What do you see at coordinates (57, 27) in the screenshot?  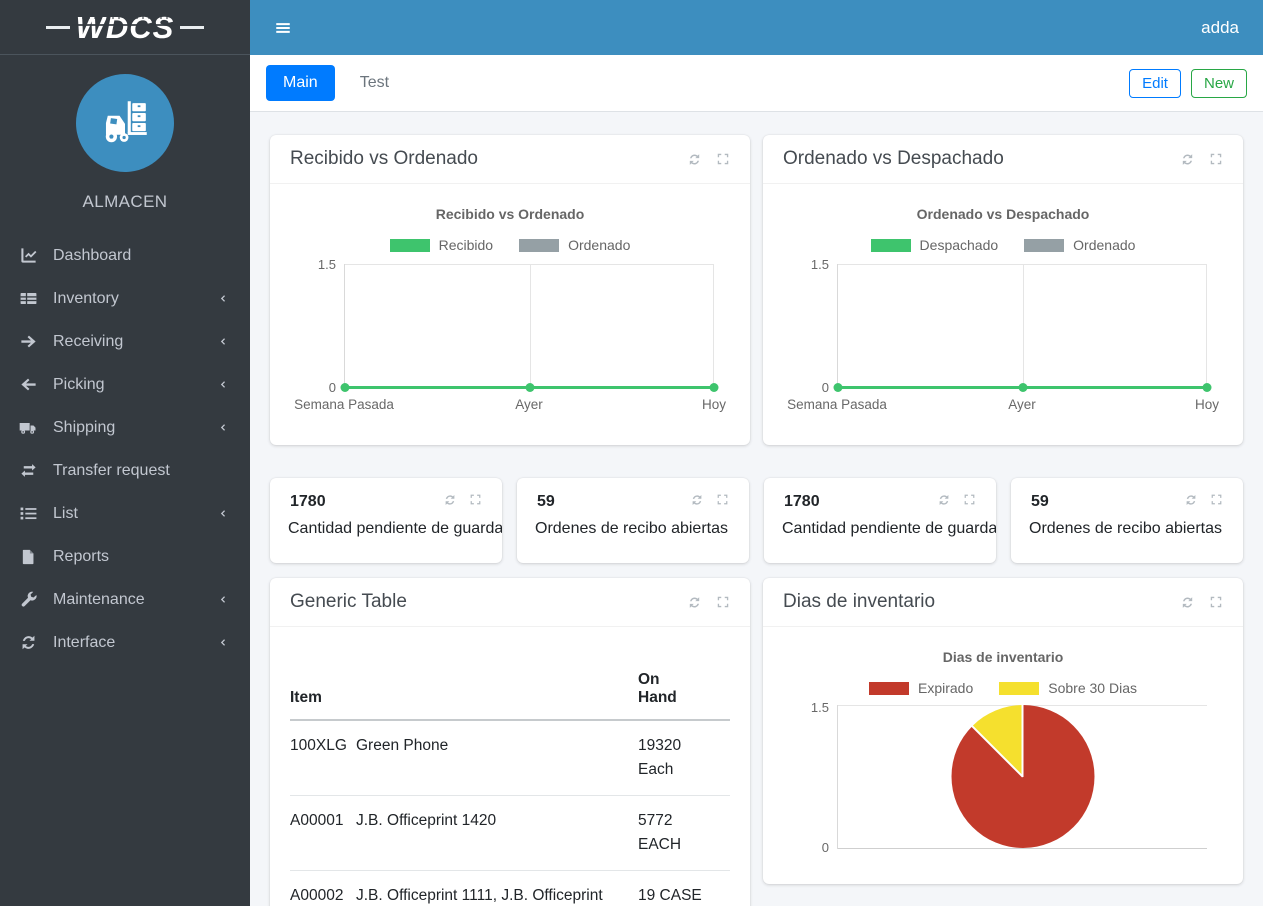 I see `brand-line-left` at bounding box center [57, 27].